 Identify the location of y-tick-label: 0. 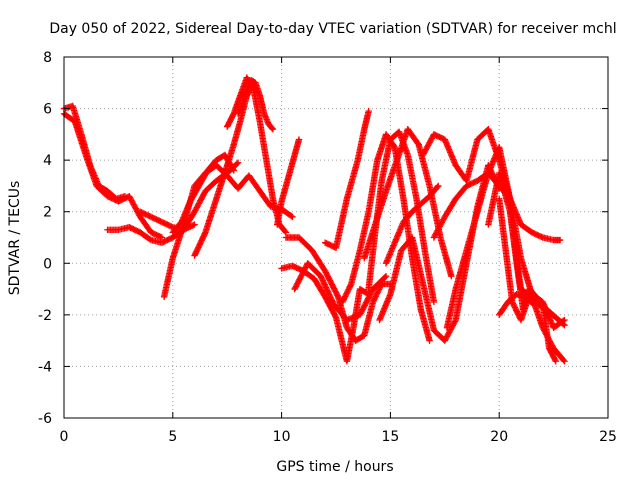
(47, 264).